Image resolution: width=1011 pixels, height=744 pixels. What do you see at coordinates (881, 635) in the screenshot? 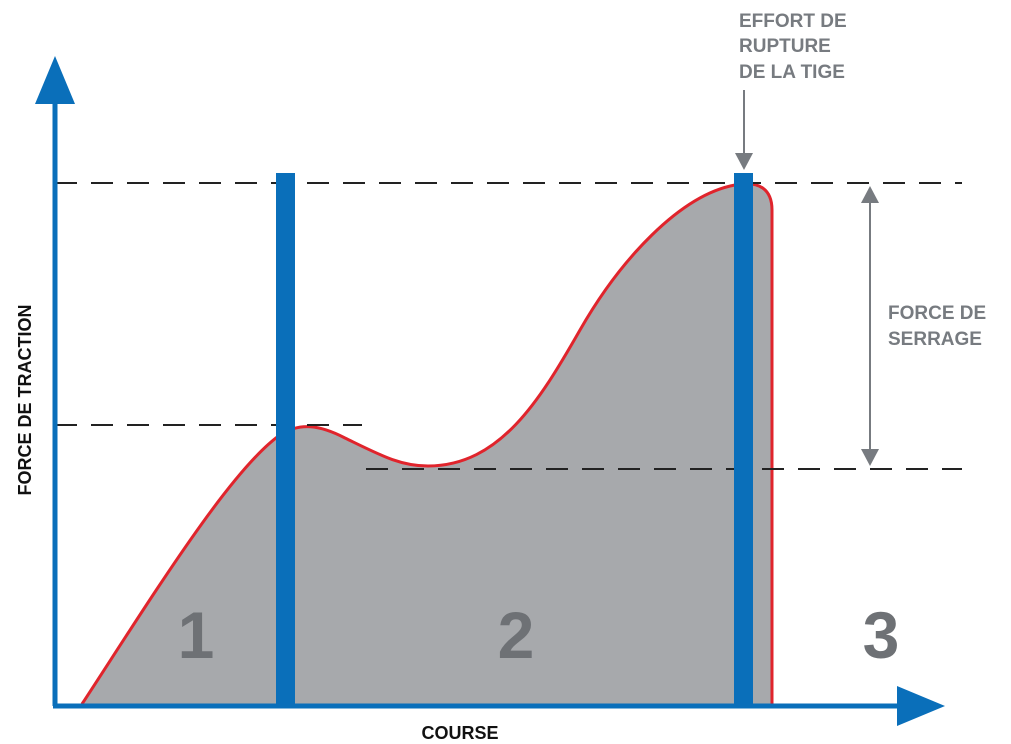
I see `zone-label-3: 3` at bounding box center [881, 635].